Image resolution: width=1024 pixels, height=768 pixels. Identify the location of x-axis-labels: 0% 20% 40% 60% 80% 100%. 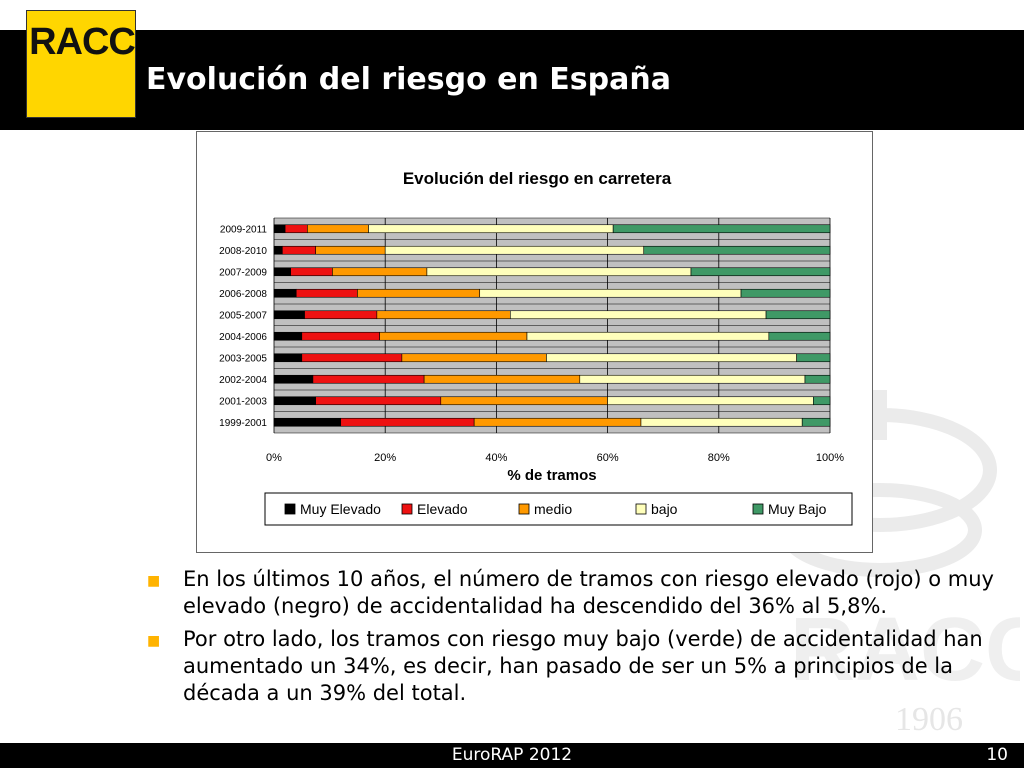
(555, 458).